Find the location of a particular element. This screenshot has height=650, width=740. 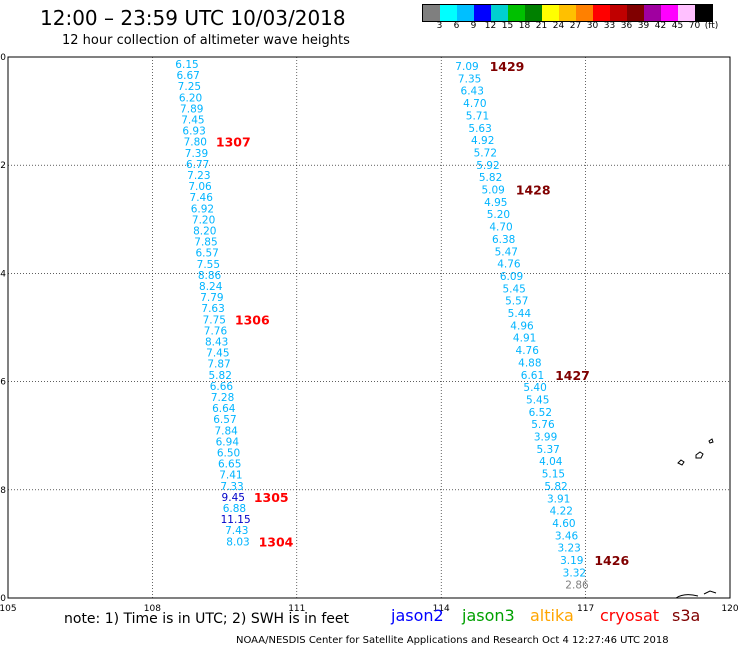

wave-height-value: 4.60 is located at coordinates (563, 524).